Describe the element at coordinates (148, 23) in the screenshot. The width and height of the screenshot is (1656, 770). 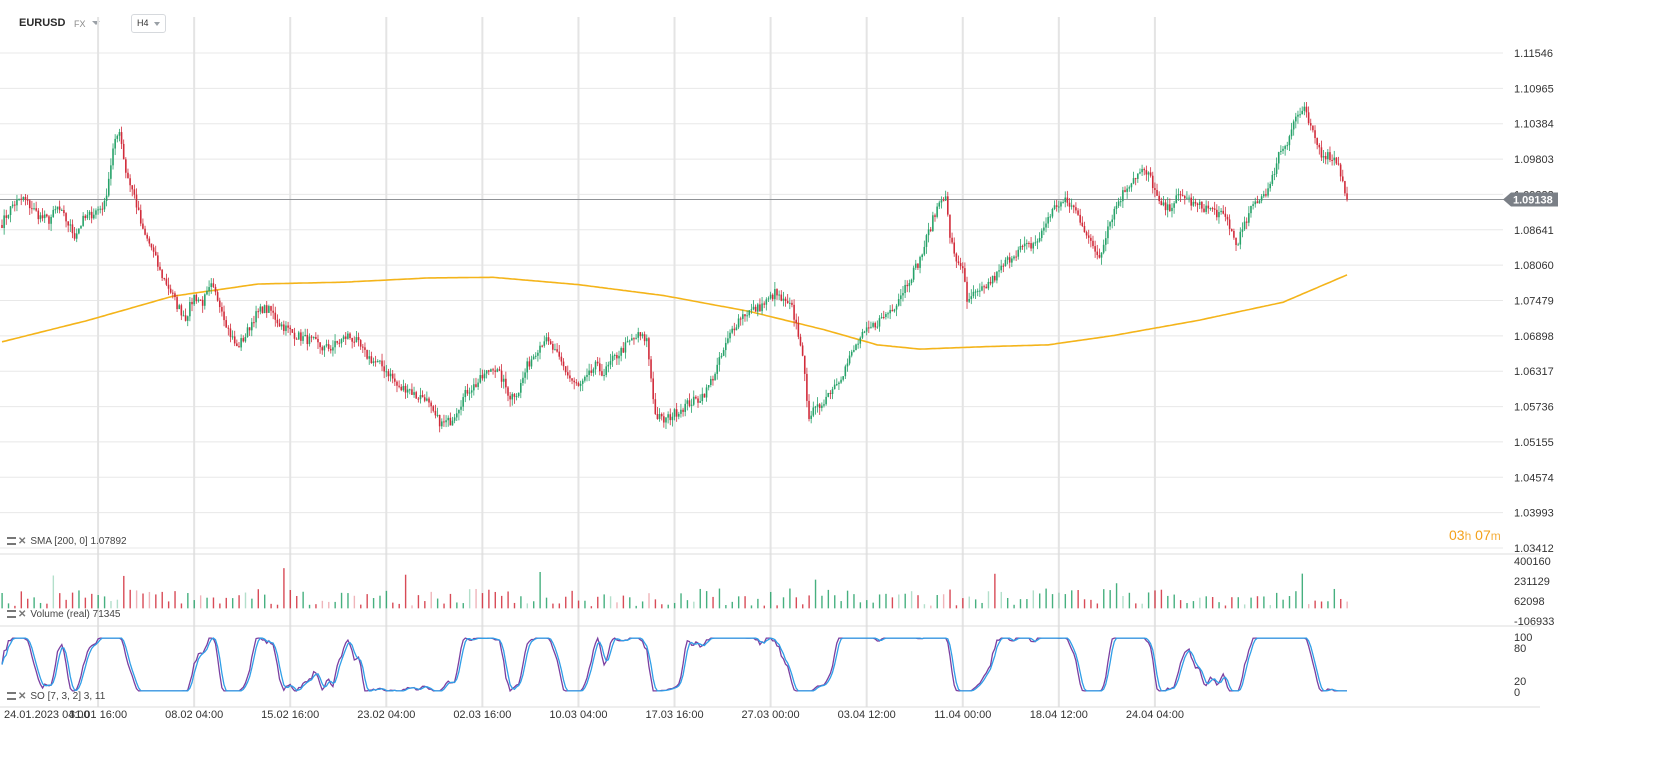
I see `timeframe-selector: H4` at that location.